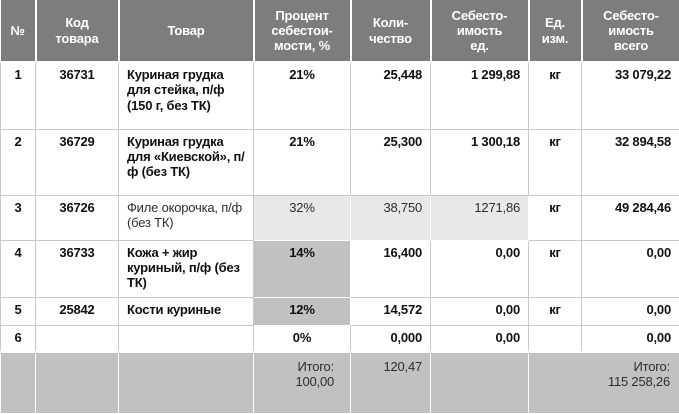 This screenshot has height=414, width=679. I want to click on cell-num: 4, so click(18, 268).